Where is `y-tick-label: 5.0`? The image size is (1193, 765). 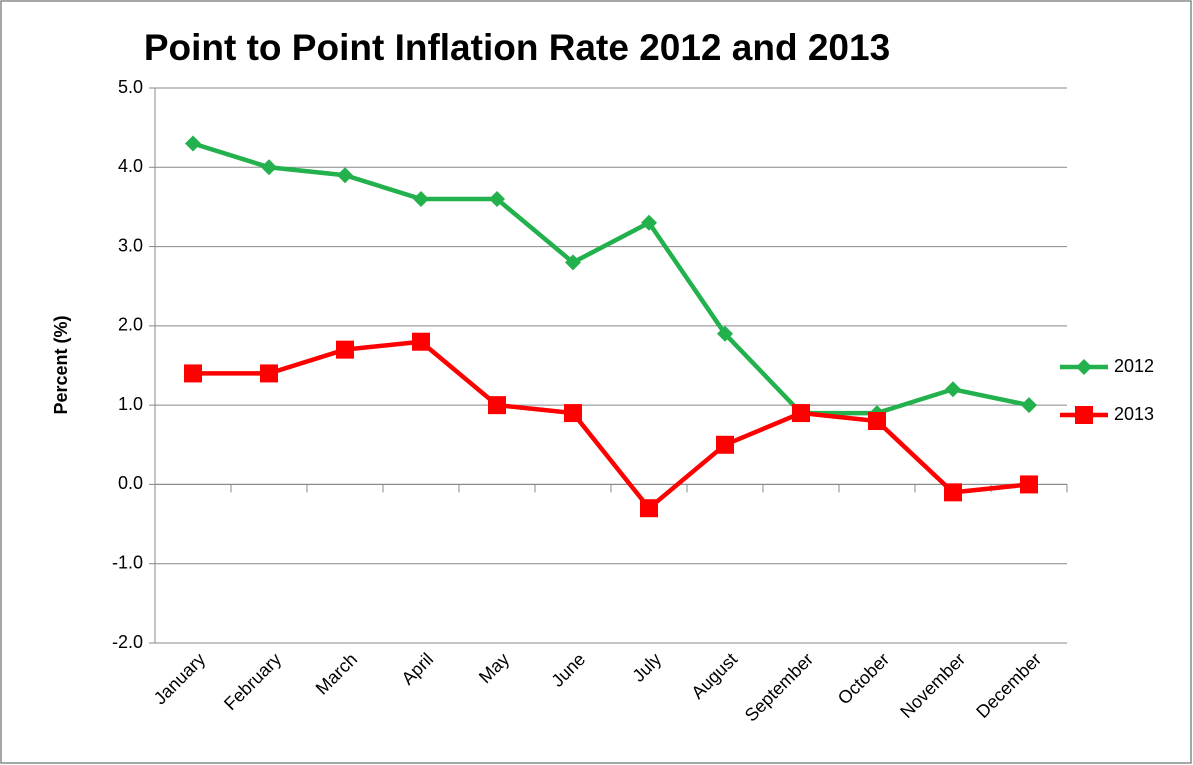
y-tick-label: 5.0 is located at coordinates (130, 87).